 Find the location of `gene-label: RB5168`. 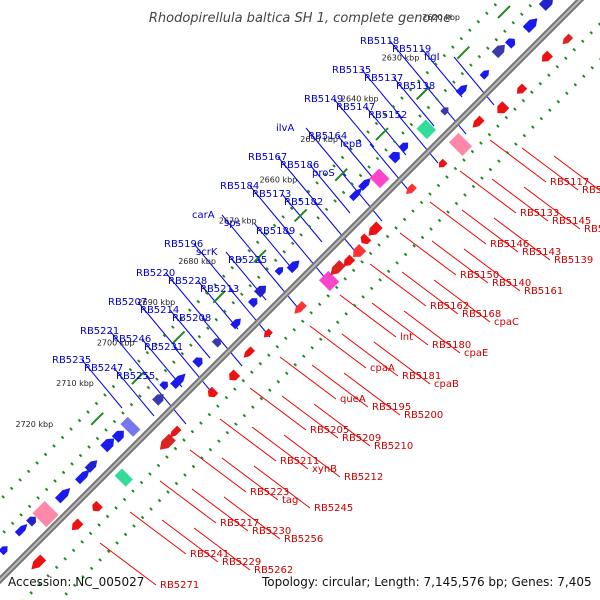

gene-label: RB5168 is located at coordinates (481, 314).